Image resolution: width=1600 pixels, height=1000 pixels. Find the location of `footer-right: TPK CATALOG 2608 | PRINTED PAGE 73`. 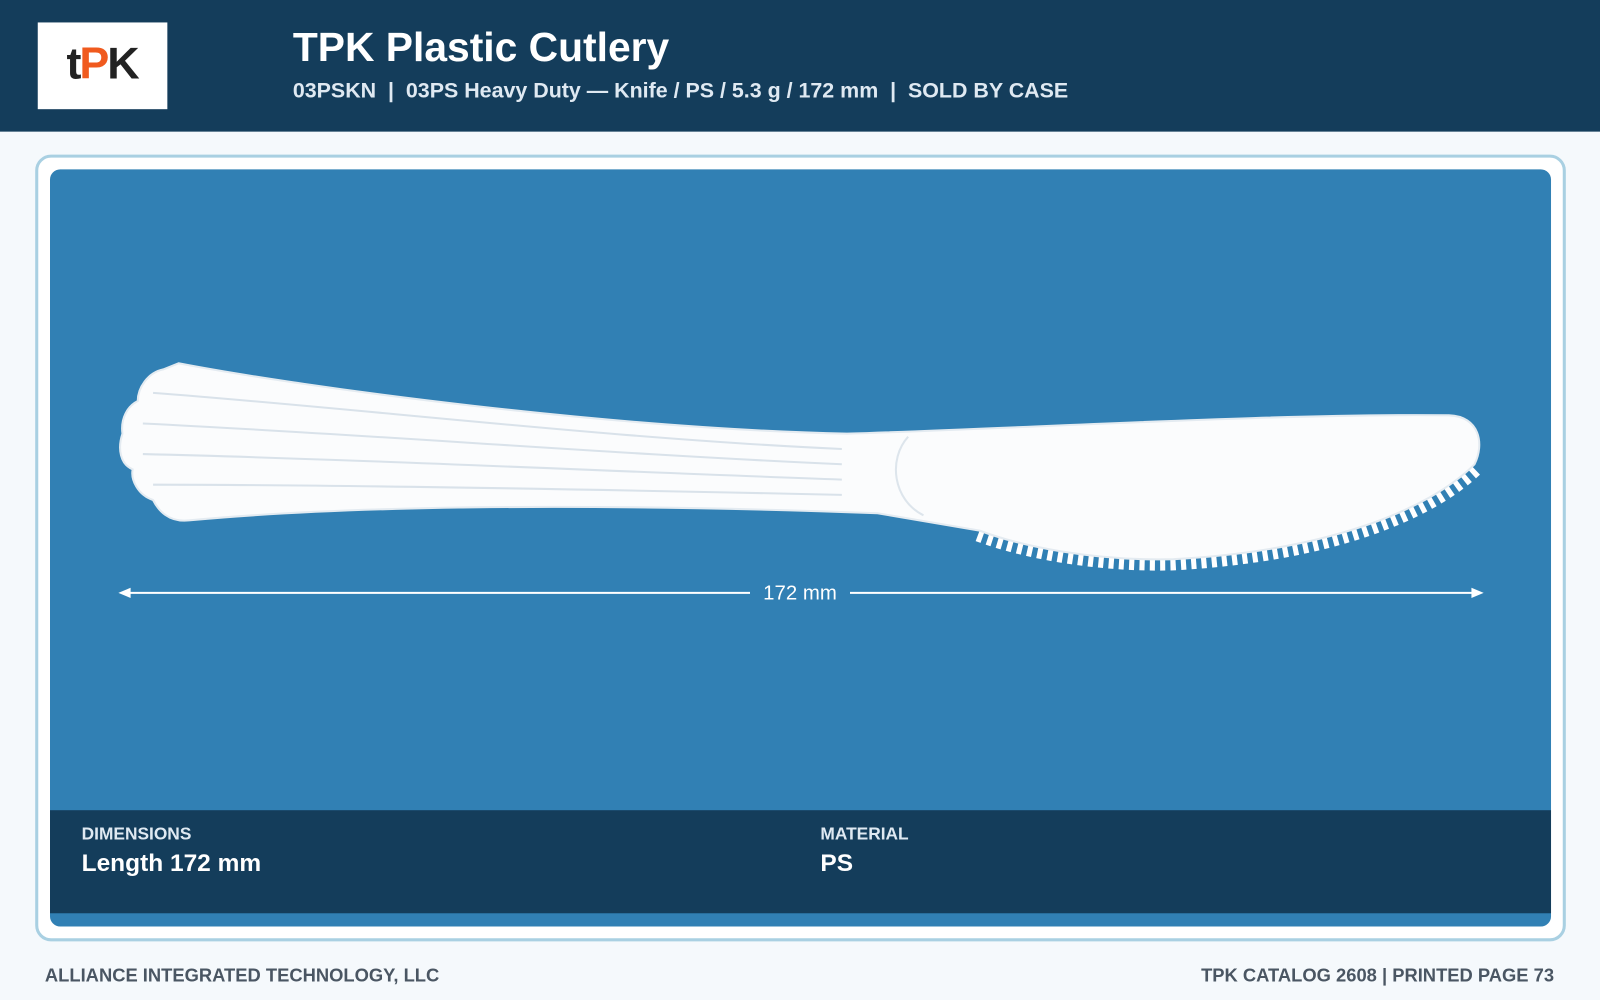

footer-right: TPK CATALOG 2608 | PRINTED PAGE 73 is located at coordinates (1377, 974).